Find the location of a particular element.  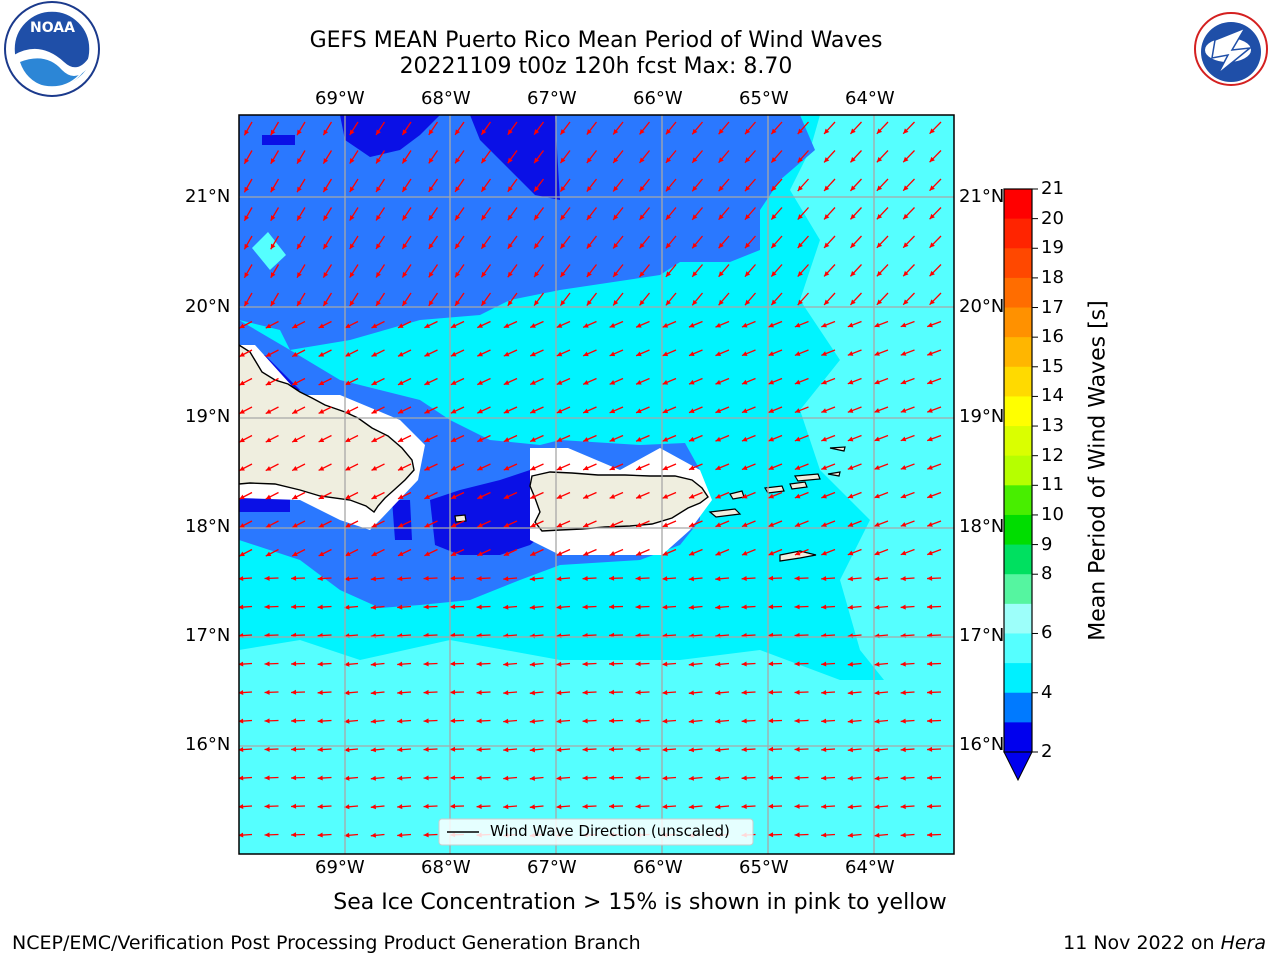

nws-logo is located at coordinates (1231, 49).